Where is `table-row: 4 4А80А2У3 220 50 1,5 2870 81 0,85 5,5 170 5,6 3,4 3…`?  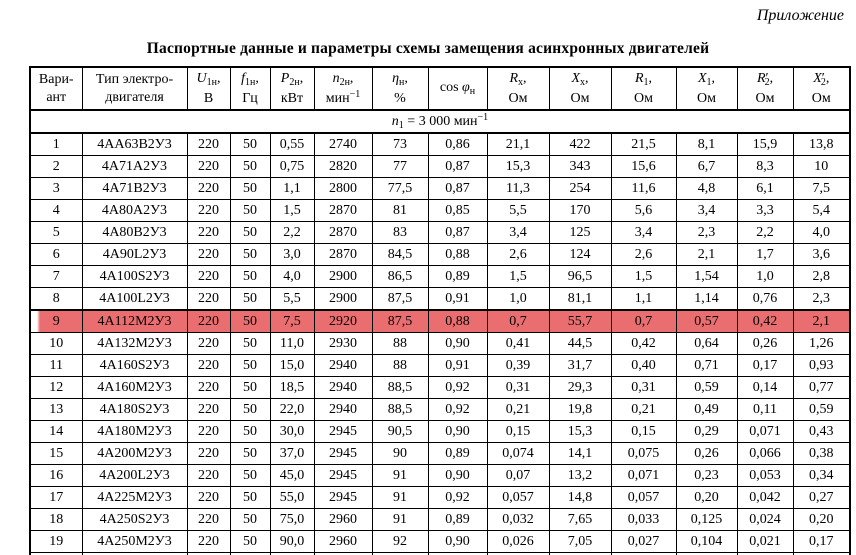 table-row: 4 4А80А2У3 220 50 1,5 2870 81 0,85 5,5 170 5,6 3,4 3… is located at coordinates (440, 210).